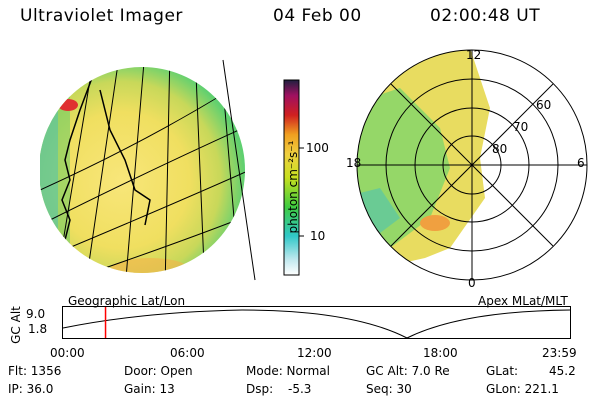 The width and height of the screenshot is (600, 400). Describe the element at coordinates (67, 353) in the screenshot. I see `x-tick-0: 00:00` at that location.